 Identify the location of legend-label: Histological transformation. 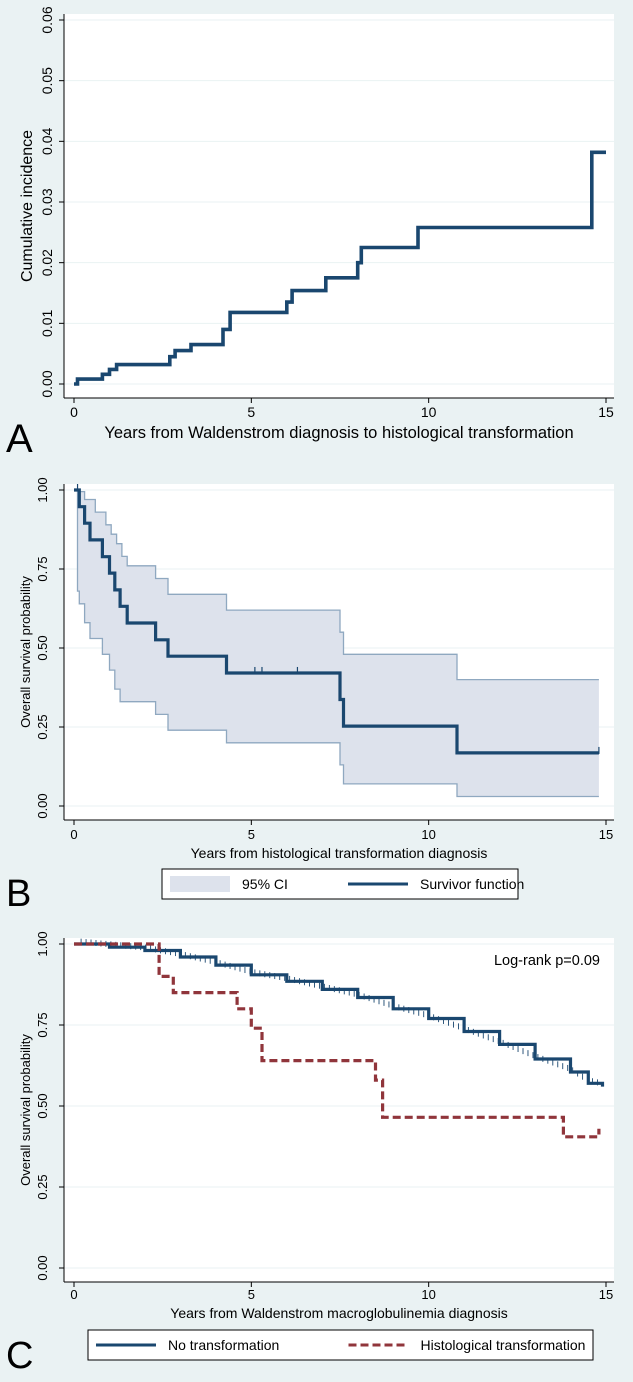
(503, 1345).